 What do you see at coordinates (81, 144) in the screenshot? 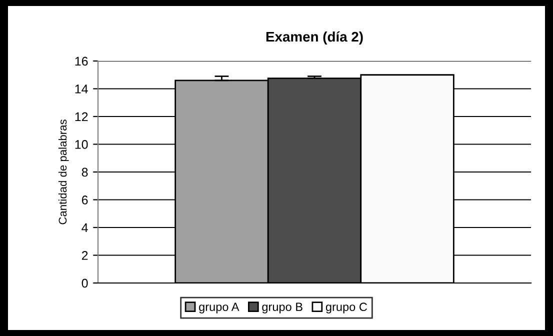
I see `y-tick-label: 10` at bounding box center [81, 144].